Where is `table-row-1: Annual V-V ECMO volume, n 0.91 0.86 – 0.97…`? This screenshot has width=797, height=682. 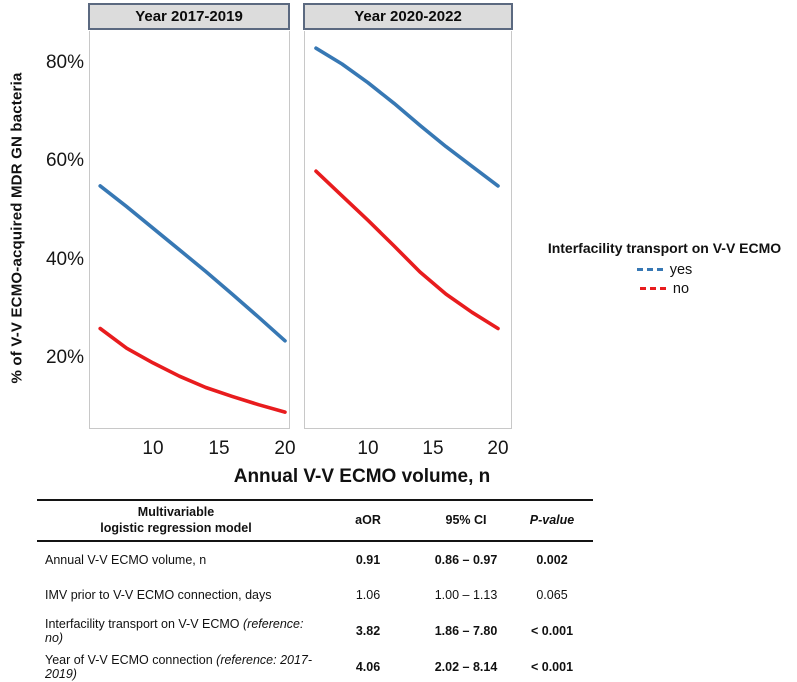
table-row-1: Annual V-V ECMO volume, n 0.91 0.86 – 0.97… is located at coordinates (315, 559).